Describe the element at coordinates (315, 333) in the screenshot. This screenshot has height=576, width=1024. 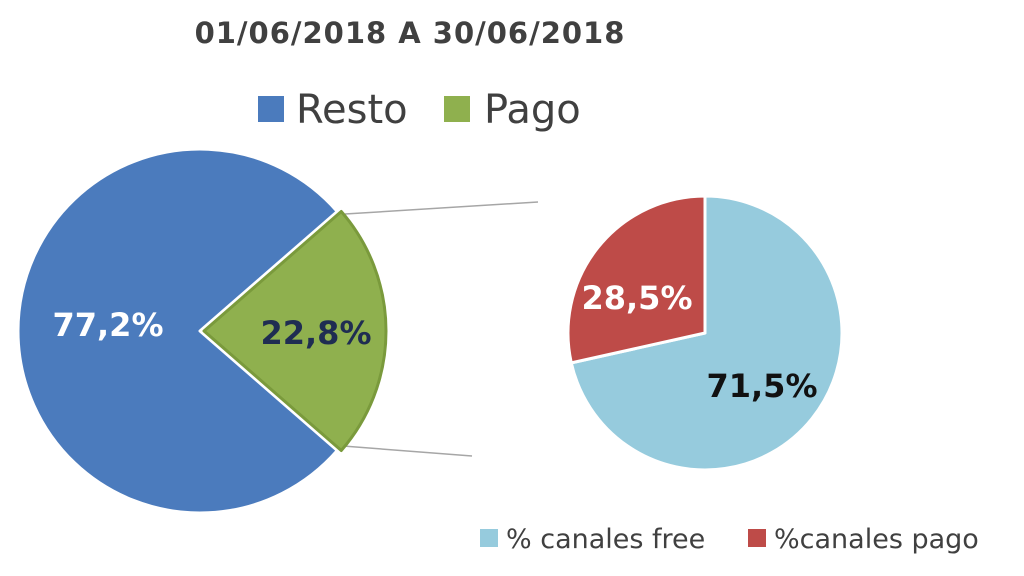
I see `data-label-pago: 22,8%` at that location.